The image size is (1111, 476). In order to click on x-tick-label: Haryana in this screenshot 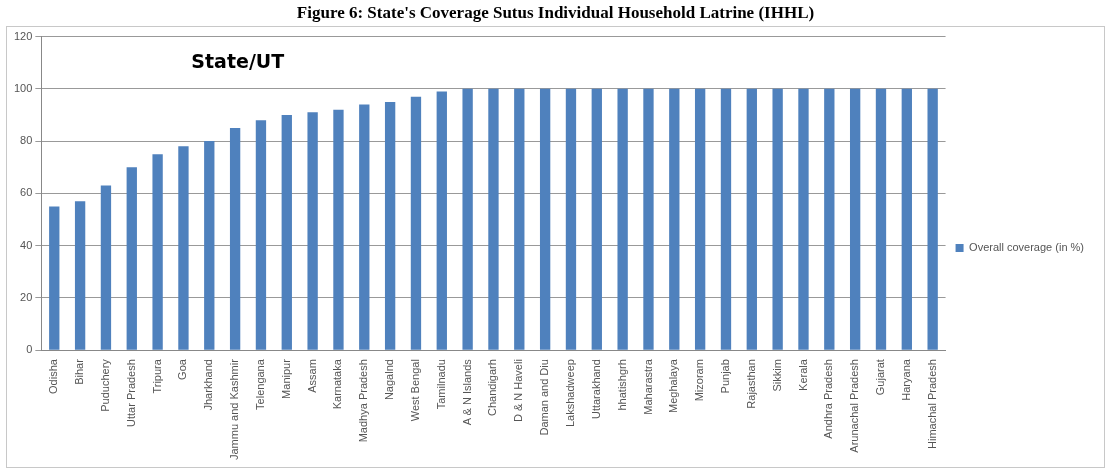, I will do `click(905, 379)`.